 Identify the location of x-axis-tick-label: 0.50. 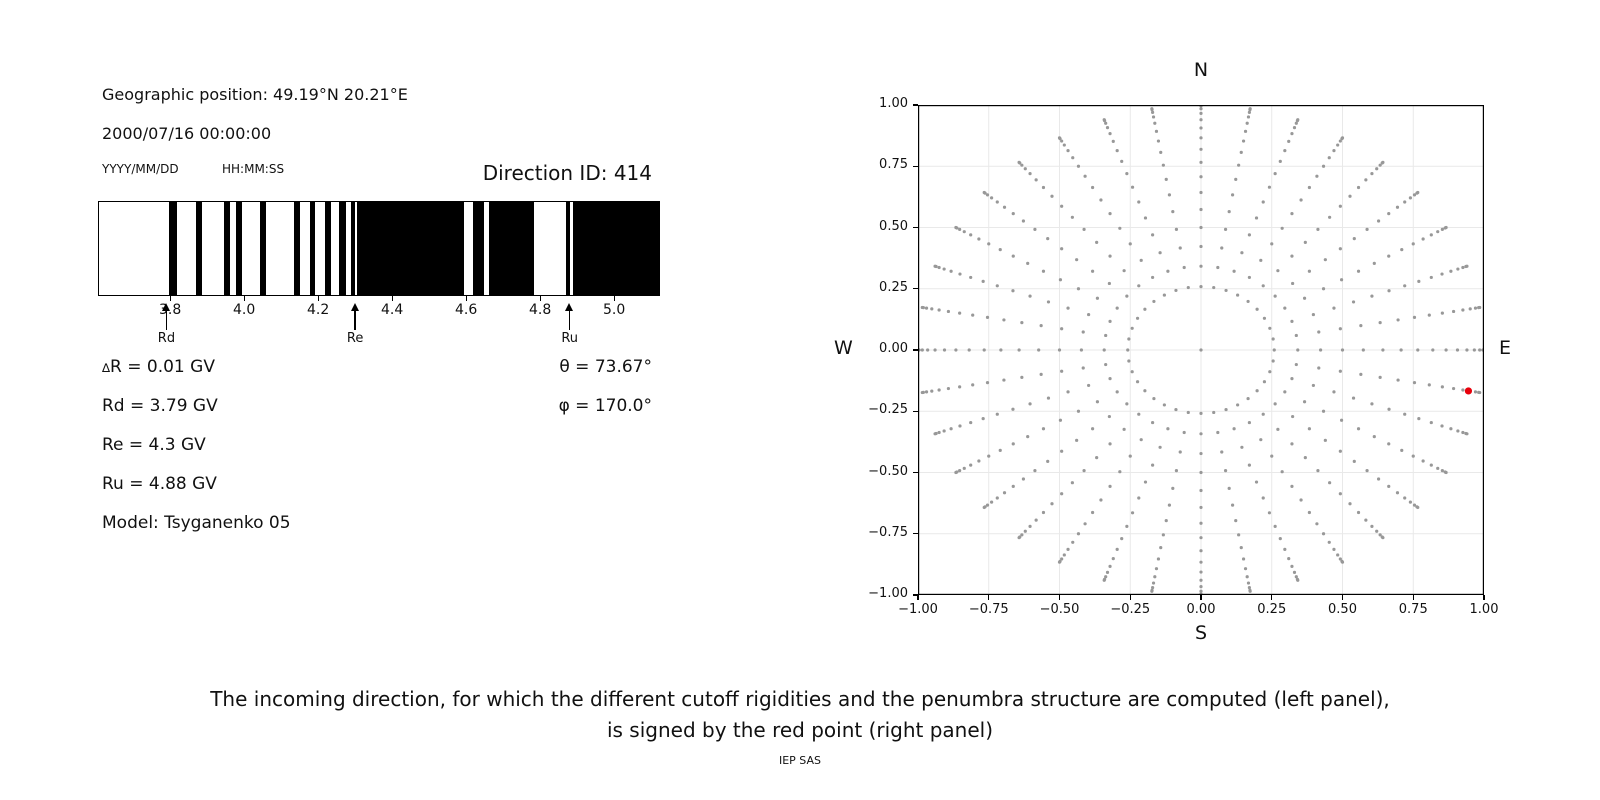
(1342, 609).